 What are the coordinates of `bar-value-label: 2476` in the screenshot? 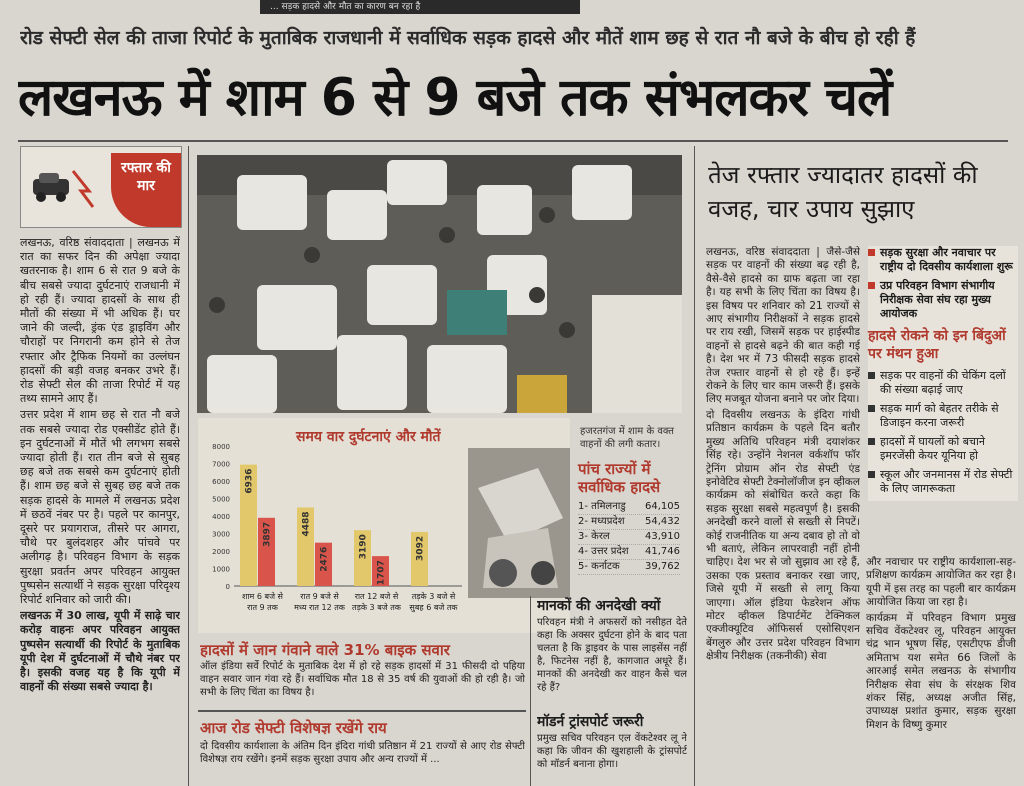 It's located at (325, 559).